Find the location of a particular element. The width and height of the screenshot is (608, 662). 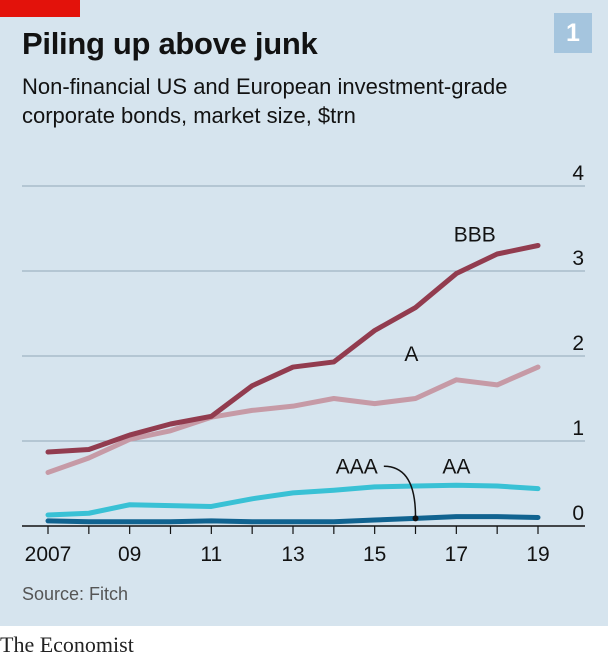

chart-title: Piling up above junk is located at coordinates (170, 43).